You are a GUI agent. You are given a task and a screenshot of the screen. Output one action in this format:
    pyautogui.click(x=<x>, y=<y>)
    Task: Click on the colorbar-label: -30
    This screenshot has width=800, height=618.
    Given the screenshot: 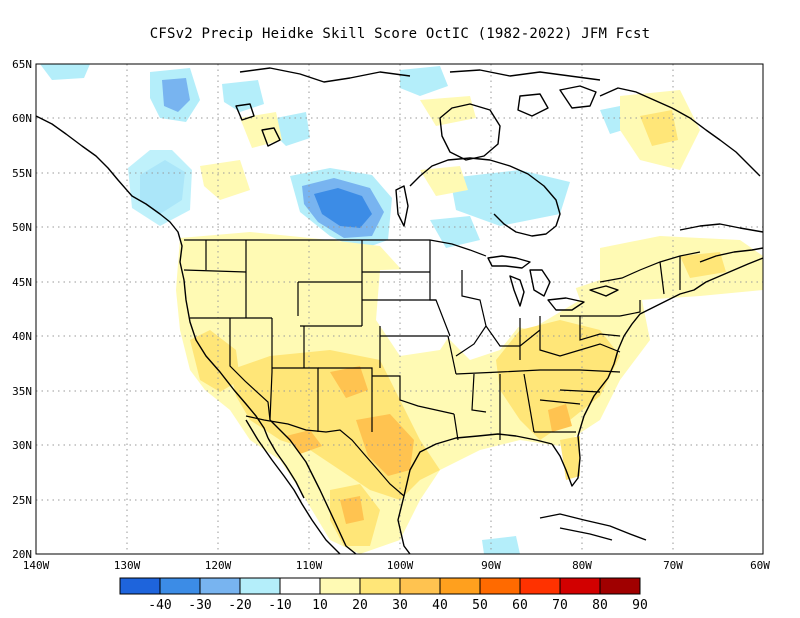 What is the action you would take?
    pyautogui.click(x=199, y=605)
    